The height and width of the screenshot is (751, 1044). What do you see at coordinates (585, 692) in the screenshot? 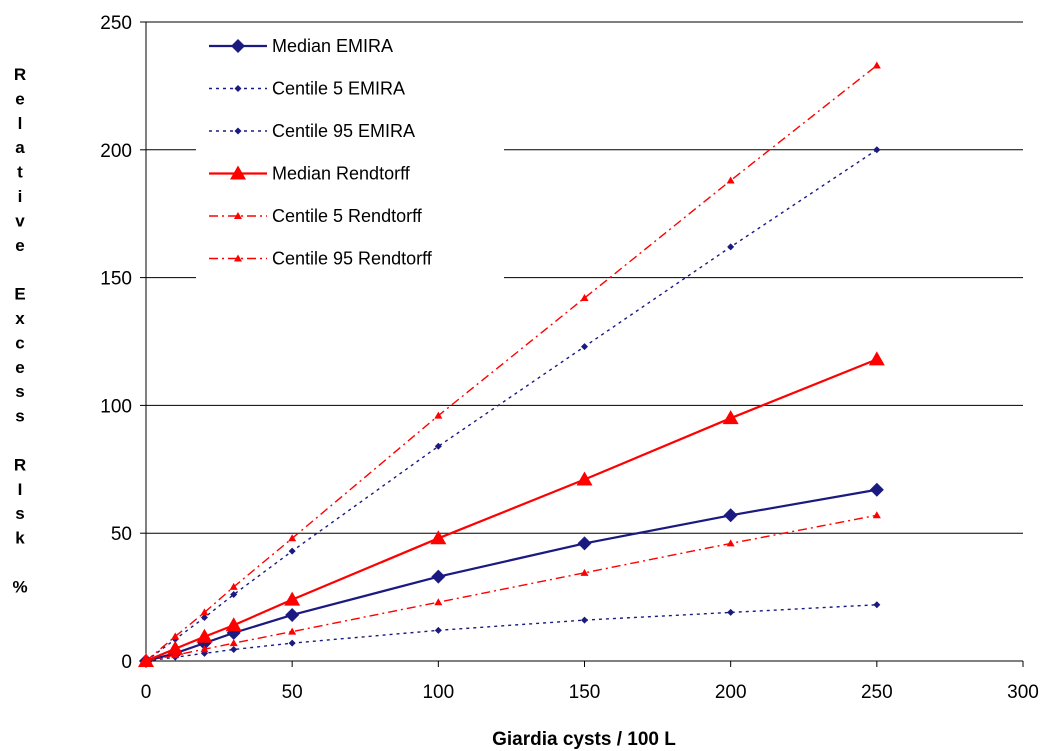
I see `x-tick-label: 150` at bounding box center [585, 692].